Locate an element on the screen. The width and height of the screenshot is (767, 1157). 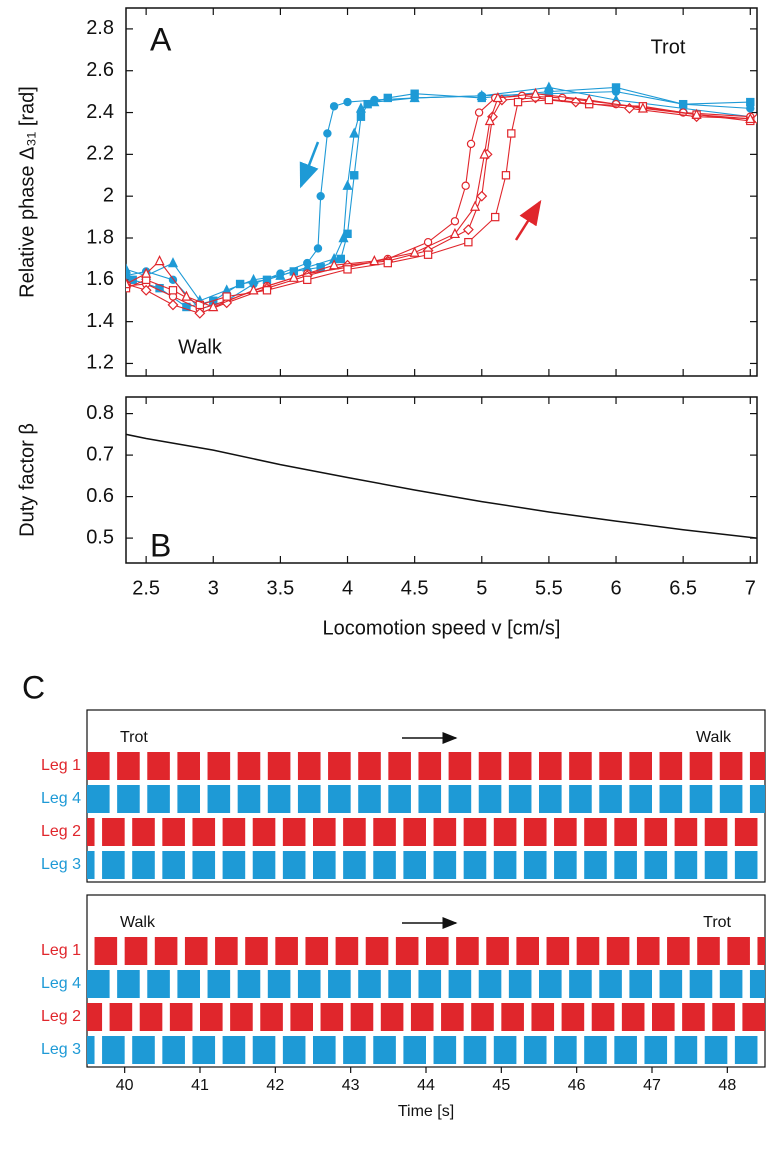
gait-from: Trot is located at coordinates (134, 737).